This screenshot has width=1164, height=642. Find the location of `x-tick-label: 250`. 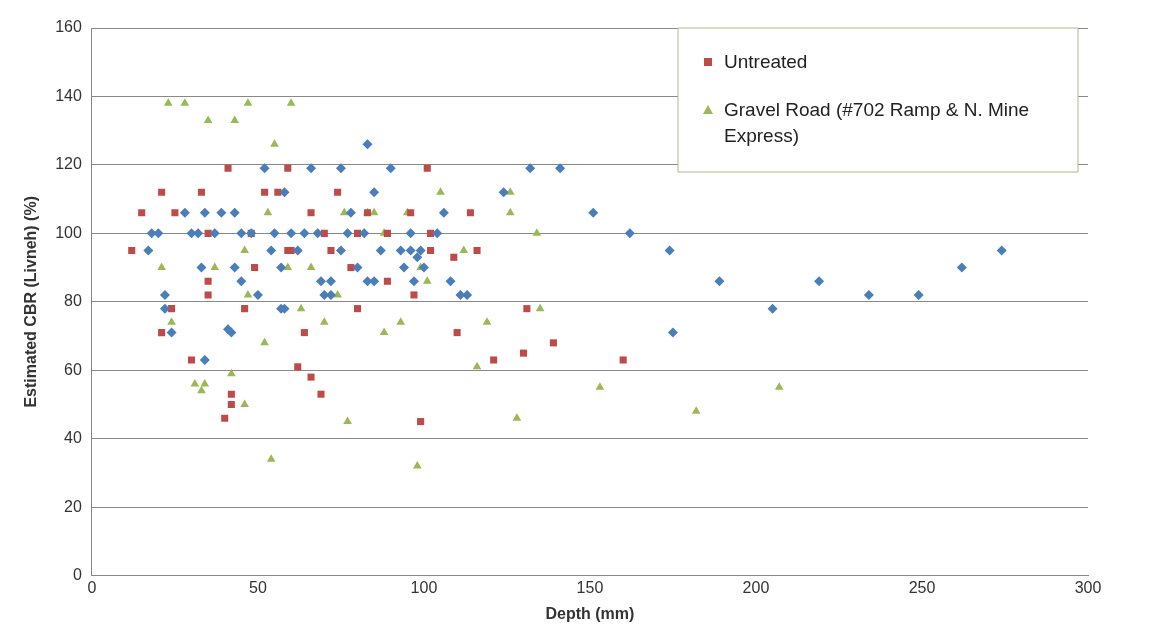

x-tick-label: 250 is located at coordinates (922, 587).